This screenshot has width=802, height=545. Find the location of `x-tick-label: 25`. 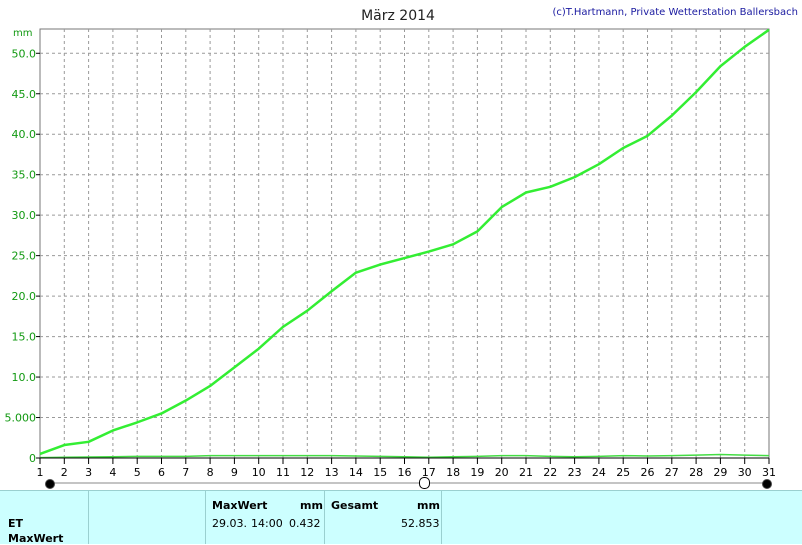

x-tick-label: 25 is located at coordinates (623, 472).